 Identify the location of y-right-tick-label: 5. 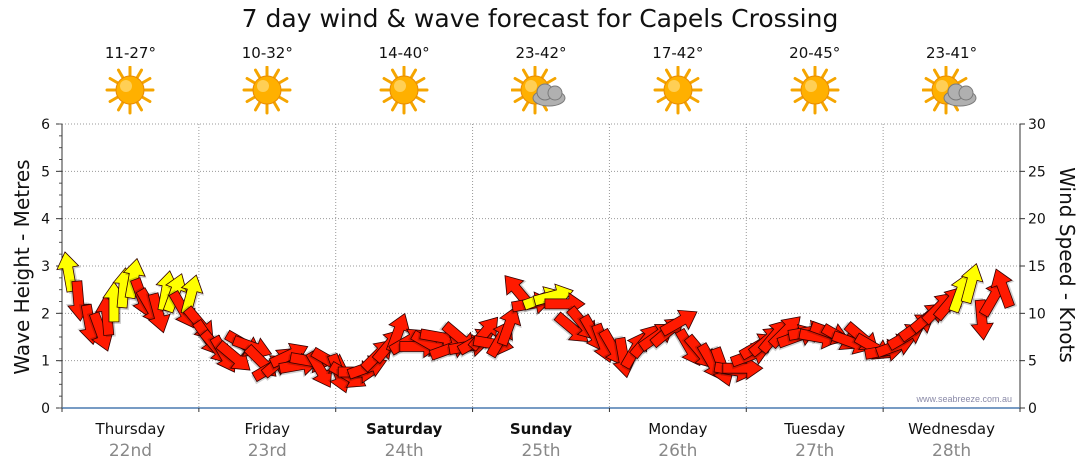
(1032, 362).